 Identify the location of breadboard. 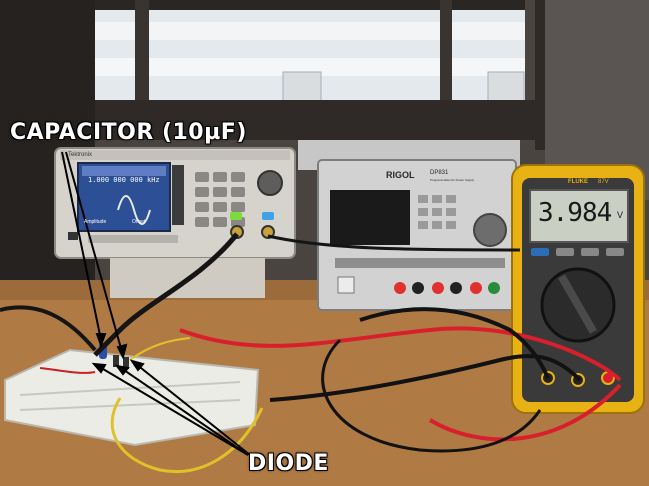
(132, 397).